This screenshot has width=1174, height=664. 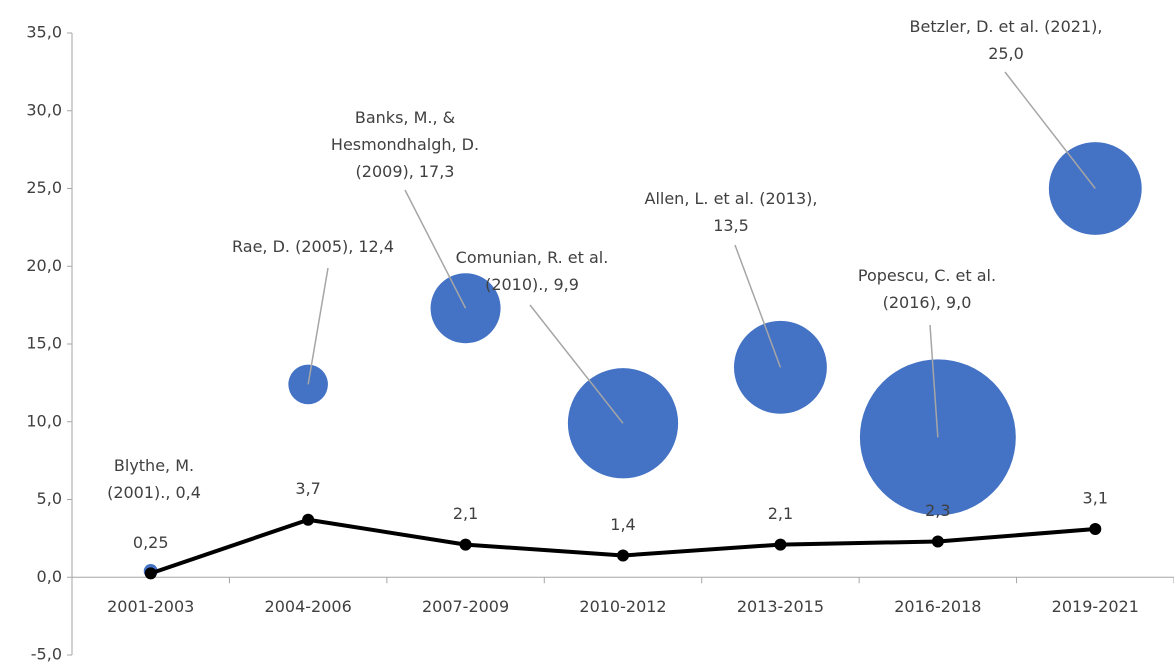 What do you see at coordinates (927, 275) in the screenshot?
I see `bubble-label-line: Popescu, C. et al.` at bounding box center [927, 275].